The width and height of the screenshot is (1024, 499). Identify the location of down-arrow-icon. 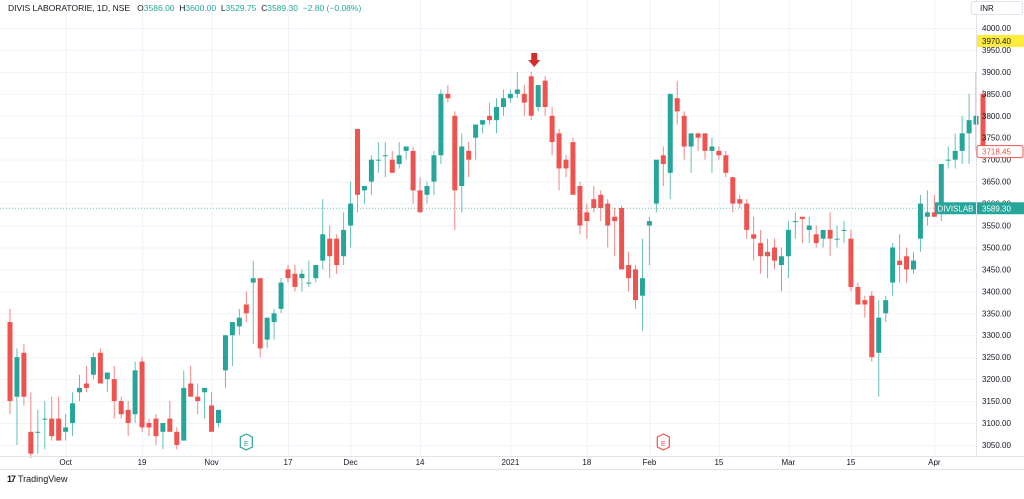
(534, 60).